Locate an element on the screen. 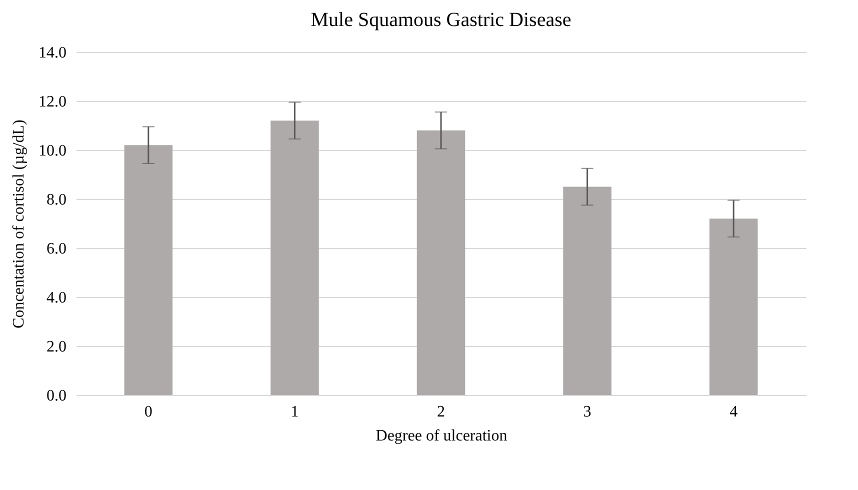 The height and width of the screenshot is (490, 858). x-tick-label: 1 is located at coordinates (294, 412).